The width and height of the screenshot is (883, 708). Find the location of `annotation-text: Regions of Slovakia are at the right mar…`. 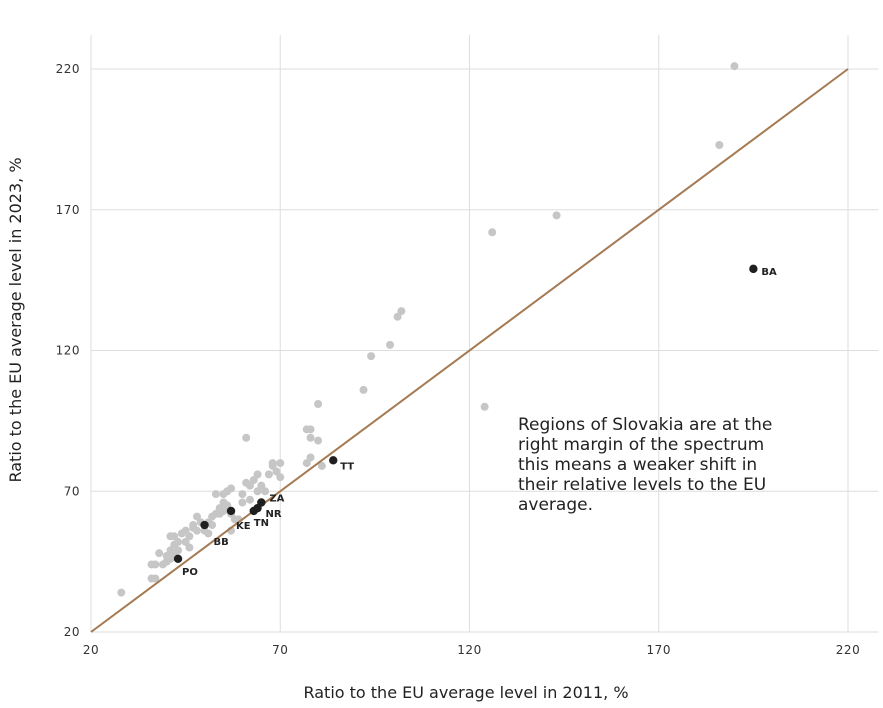

annotation-text: Regions of Slovakia are at the right mar… is located at coordinates (648, 465).